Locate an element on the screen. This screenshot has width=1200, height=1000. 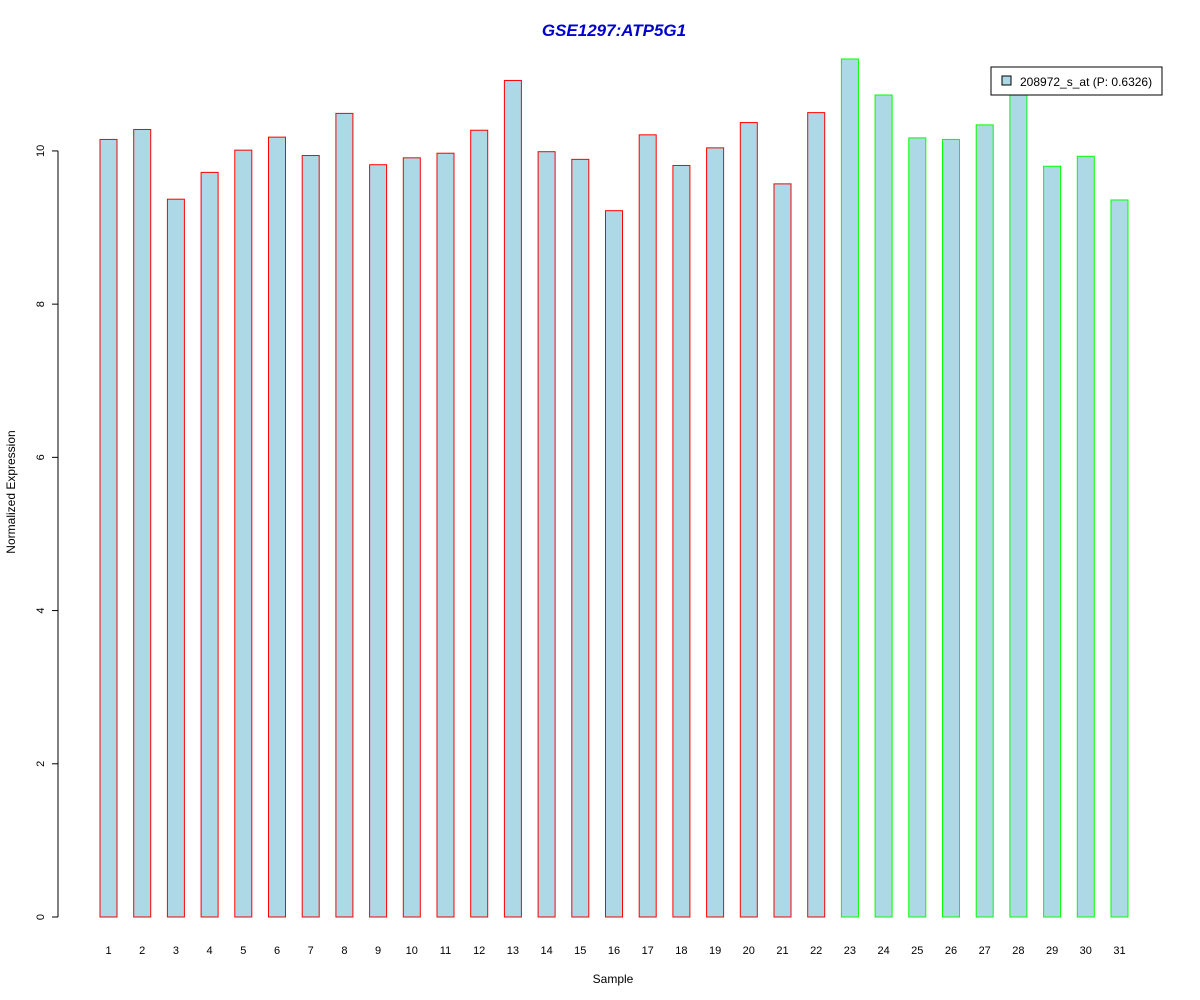
x-tick-label: 9 is located at coordinates (378, 951).